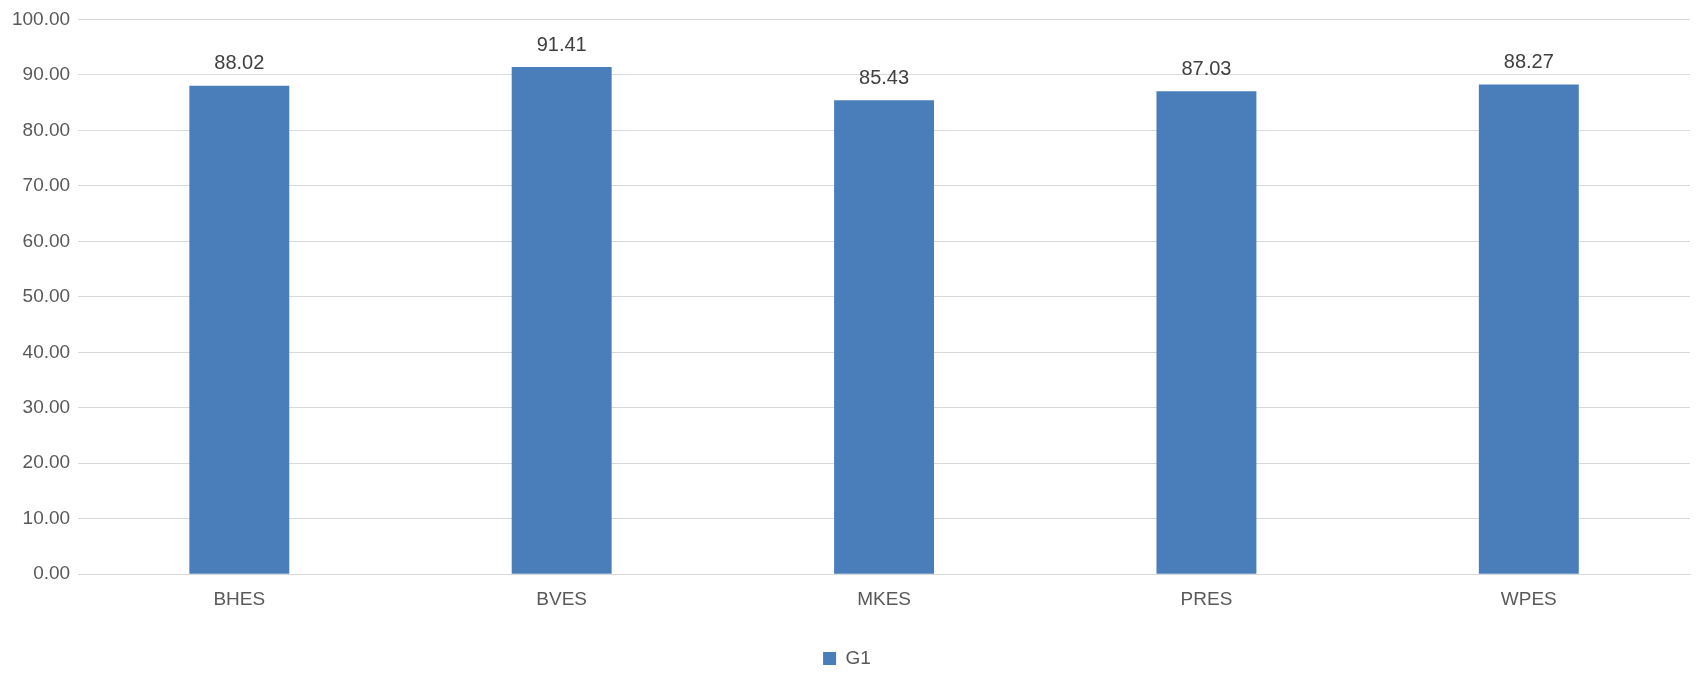 The height and width of the screenshot is (688, 1702). What do you see at coordinates (884, 598) in the screenshot?
I see `x-tick-label: MKES` at bounding box center [884, 598].